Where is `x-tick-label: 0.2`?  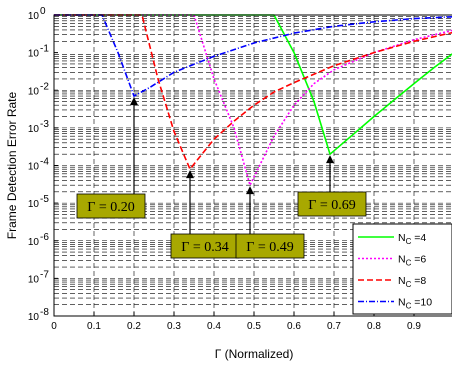 x-tick-label: 0.2 is located at coordinates (134, 326).